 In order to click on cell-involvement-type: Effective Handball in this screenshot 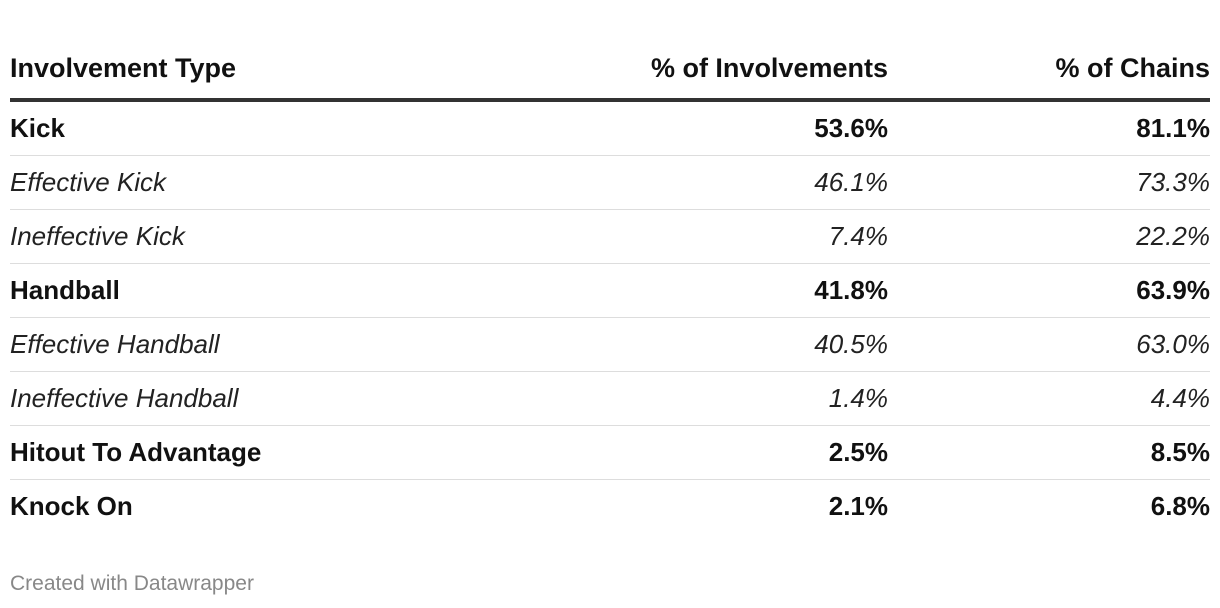, I will do `click(290, 344)`.